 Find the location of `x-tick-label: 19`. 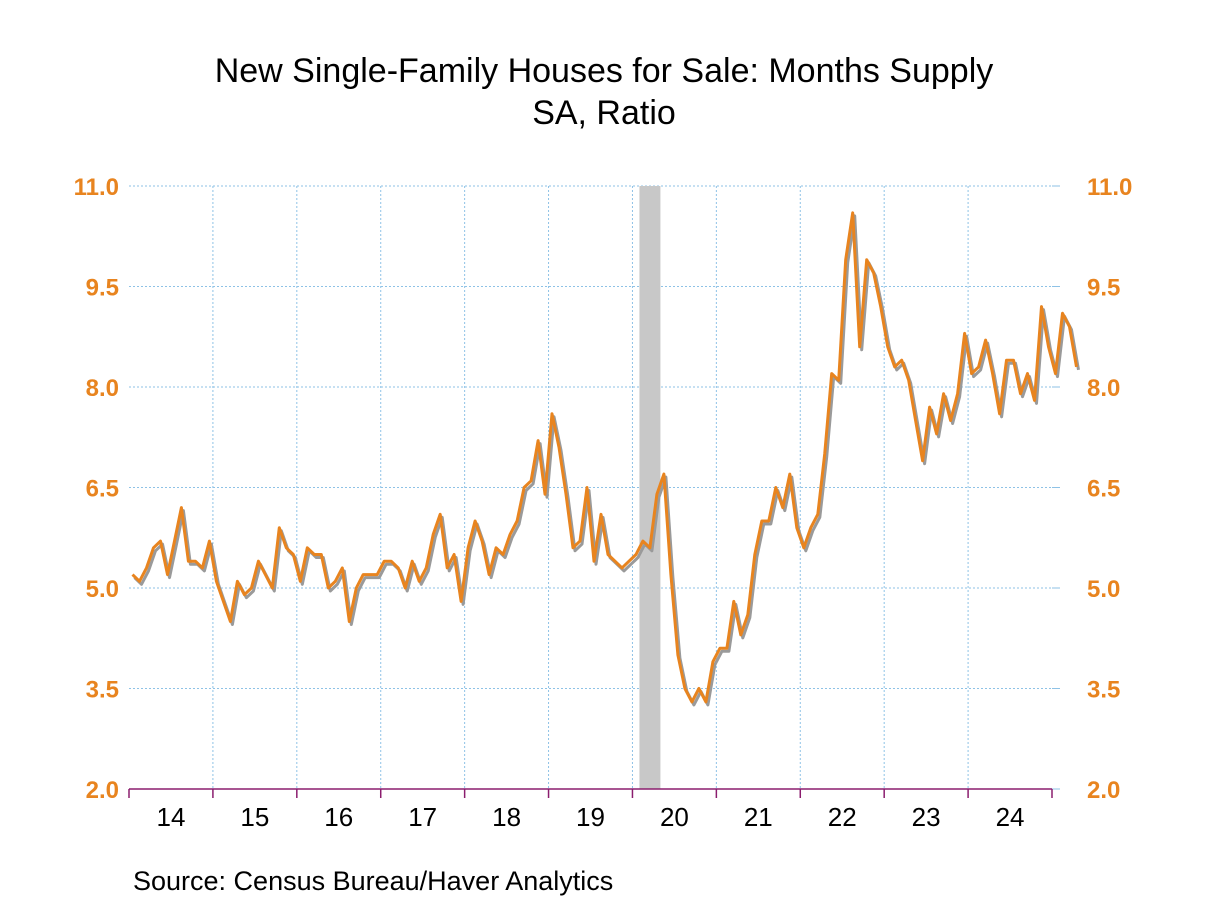

x-tick-label: 19 is located at coordinates (590, 817).